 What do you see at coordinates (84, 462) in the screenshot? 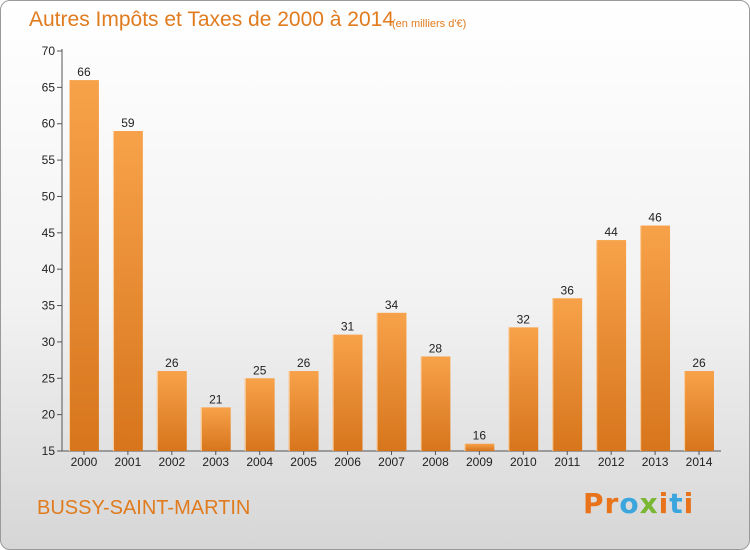
I see `x-tick-label: 2000` at bounding box center [84, 462].